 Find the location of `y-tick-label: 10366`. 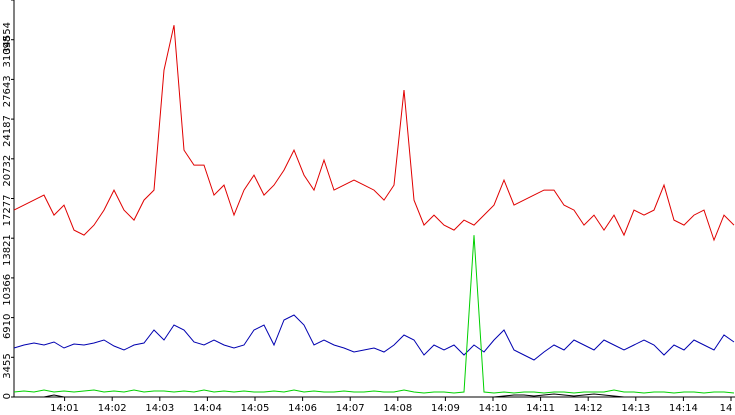

y-tick-label: 10366 is located at coordinates (7, 290).